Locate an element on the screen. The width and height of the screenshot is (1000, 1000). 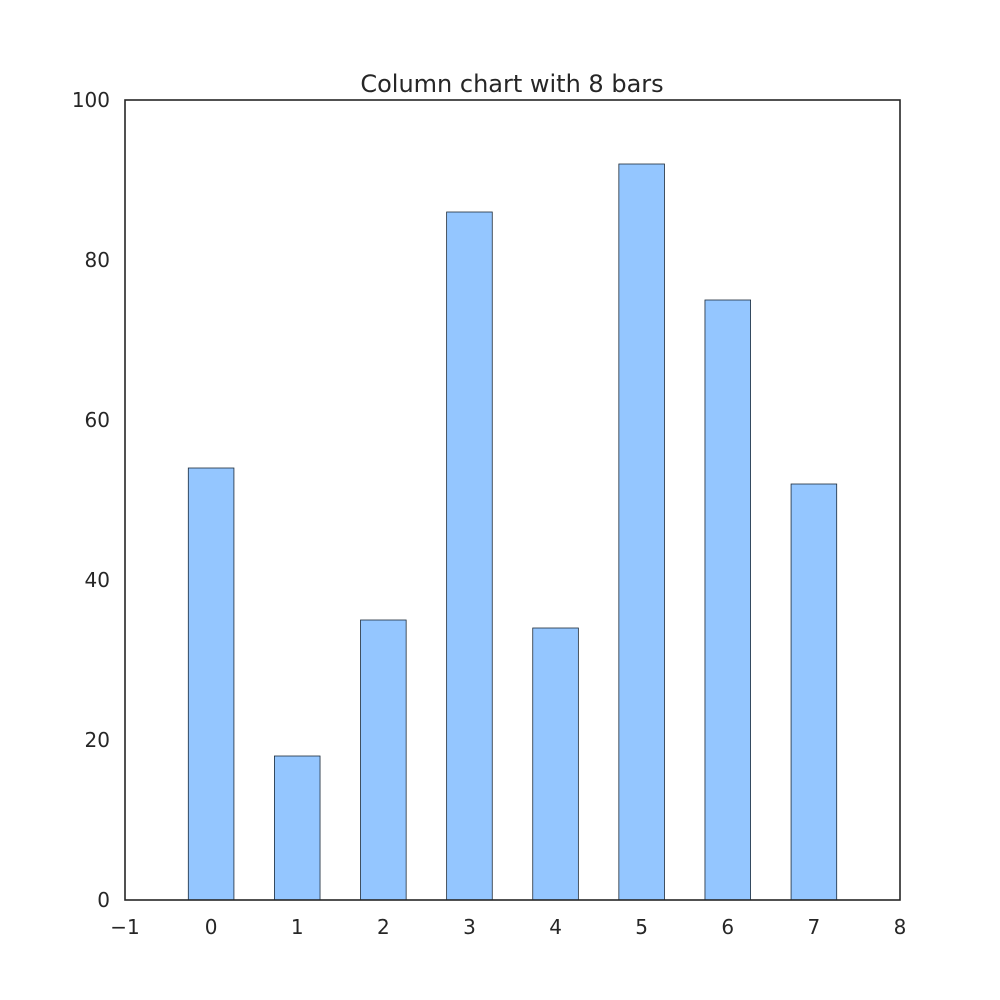
y-tick-label: 40 is located at coordinates (97, 580).